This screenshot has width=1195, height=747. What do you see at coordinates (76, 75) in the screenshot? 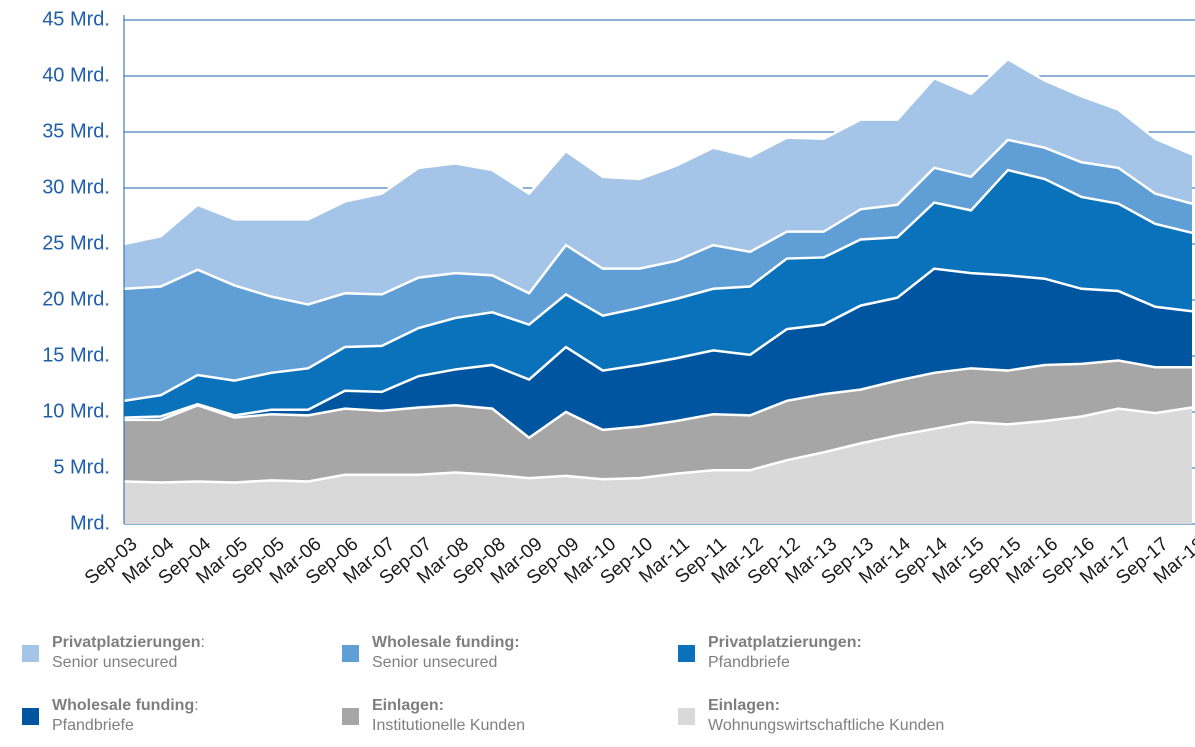
I see `y-tick-label: 40 Mrd.` at bounding box center [76, 75].